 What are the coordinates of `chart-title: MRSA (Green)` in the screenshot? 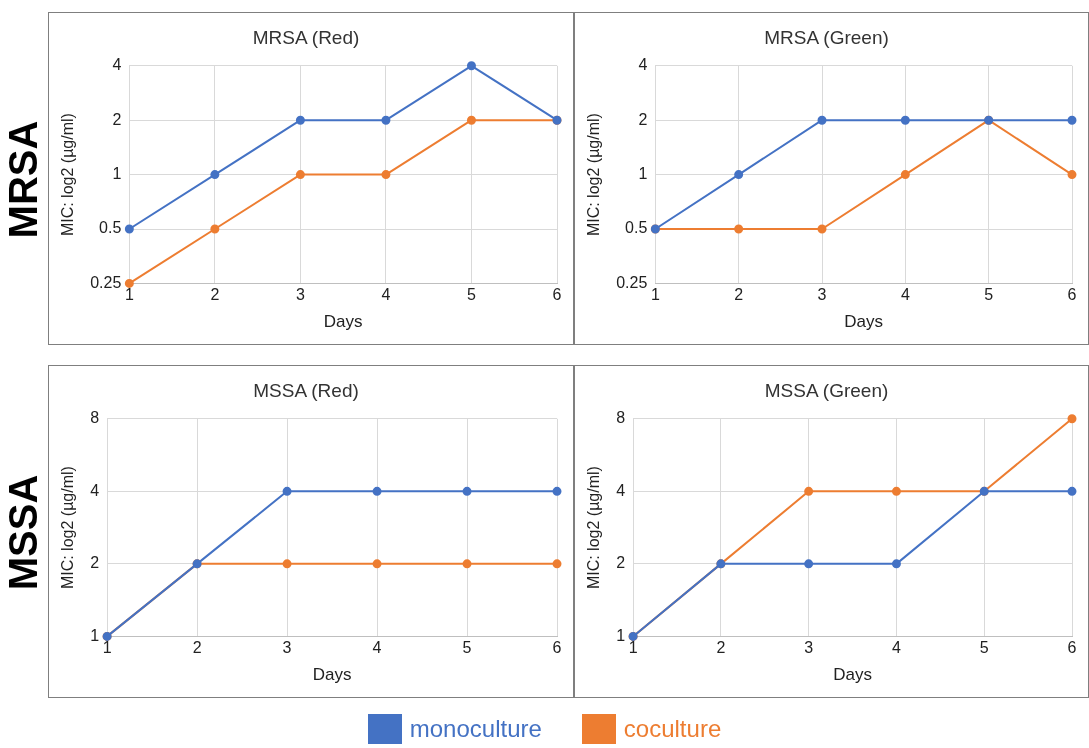 It's located at (826, 37).